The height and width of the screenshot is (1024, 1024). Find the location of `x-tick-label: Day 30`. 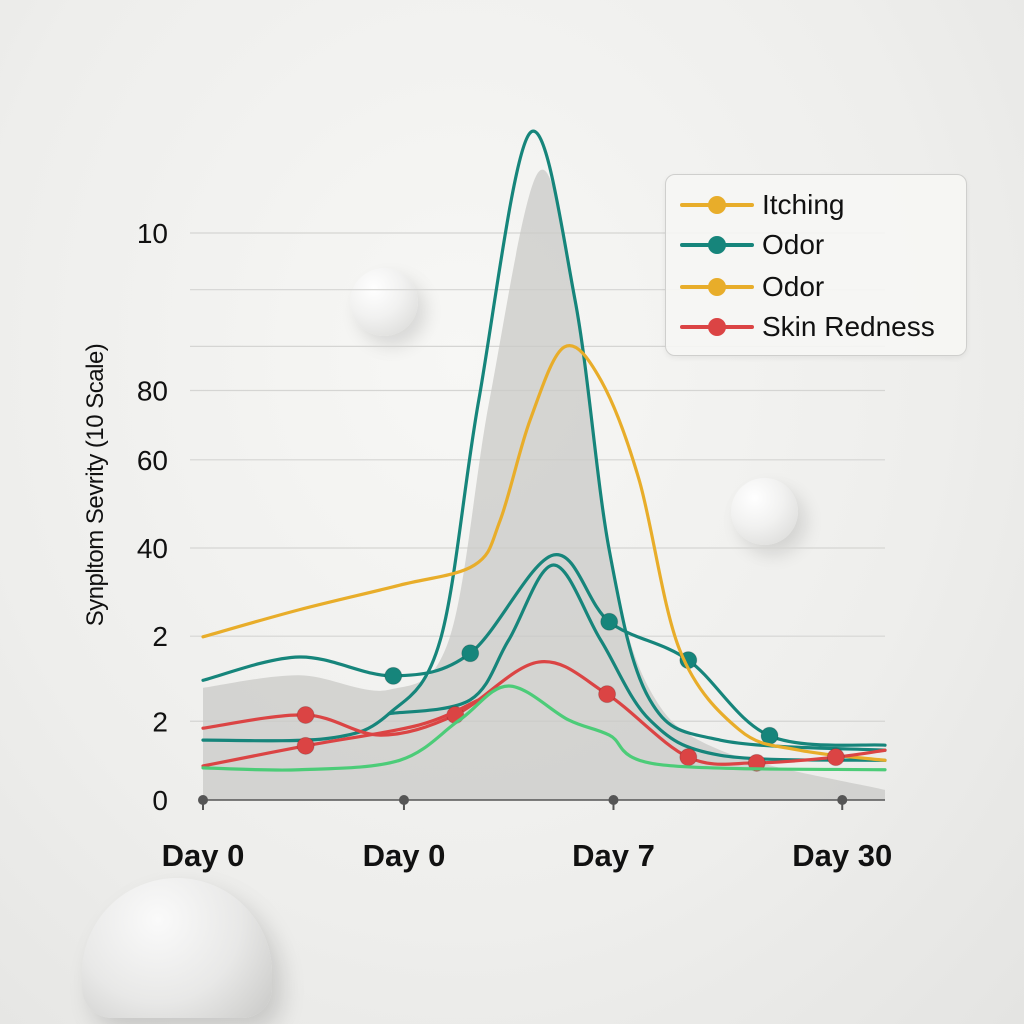

x-tick-label: Day 30 is located at coordinates (842, 855).